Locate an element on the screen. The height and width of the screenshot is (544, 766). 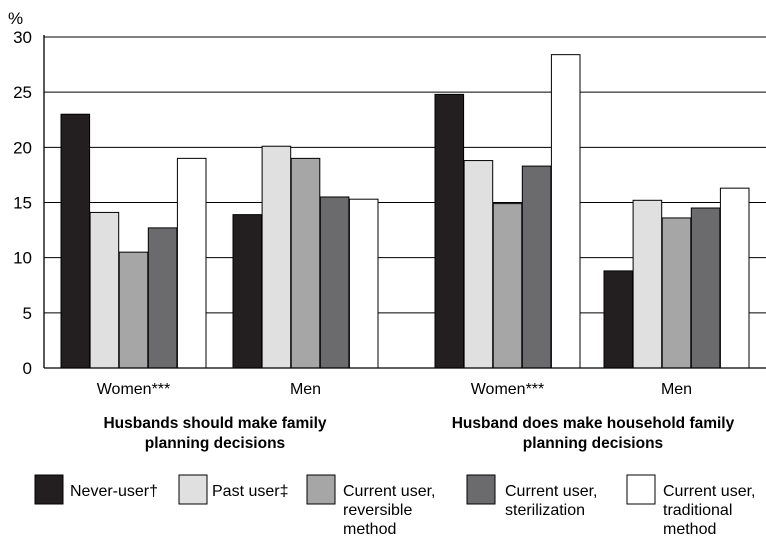
y-tick-labels: 0 5 10 15 20 25 30 is located at coordinates (22, 203).